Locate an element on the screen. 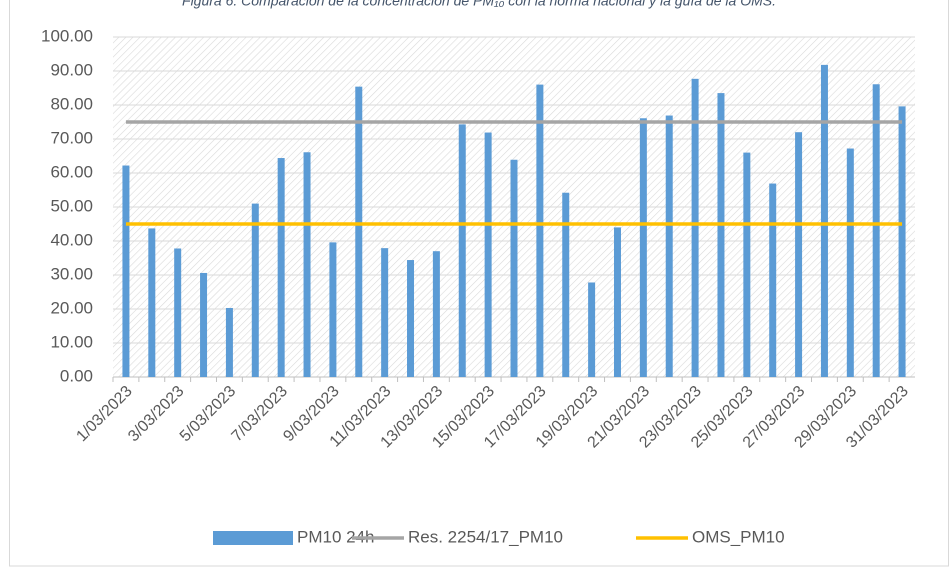  legend-label: OMS_PM10 is located at coordinates (738, 536).